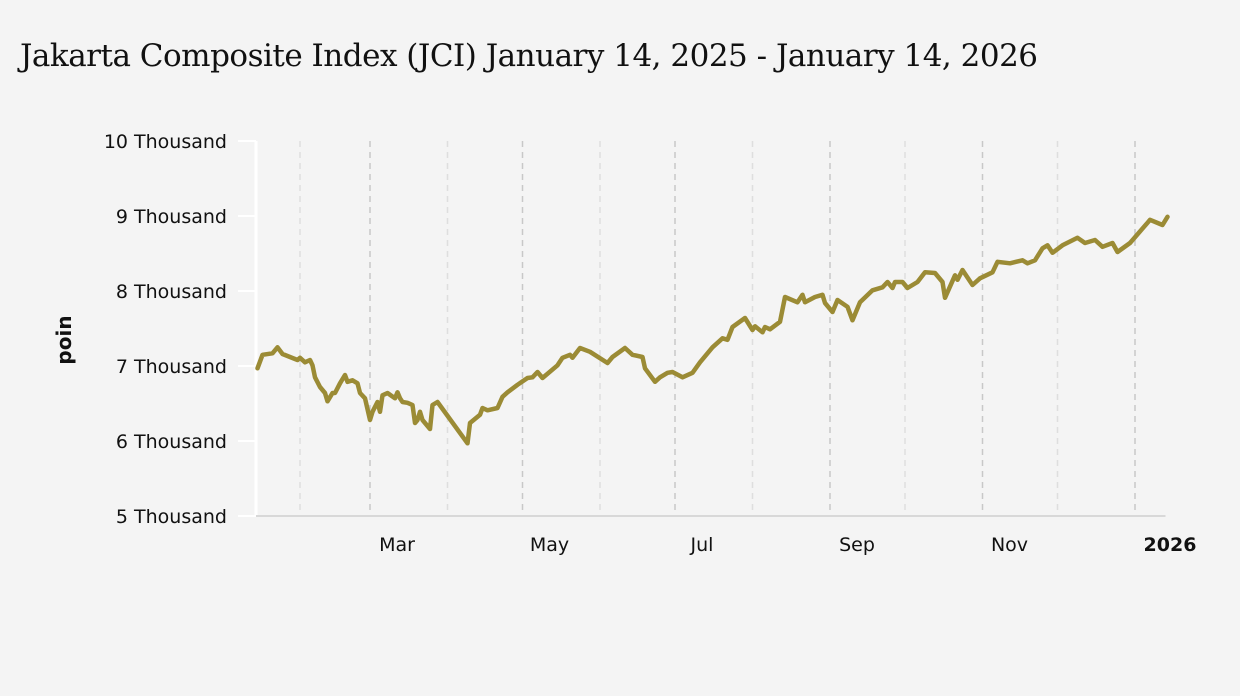 The height and width of the screenshot is (696, 1240). Describe the element at coordinates (171, 217) in the screenshot. I see `y-tick-label: 9 Thousand` at that location.